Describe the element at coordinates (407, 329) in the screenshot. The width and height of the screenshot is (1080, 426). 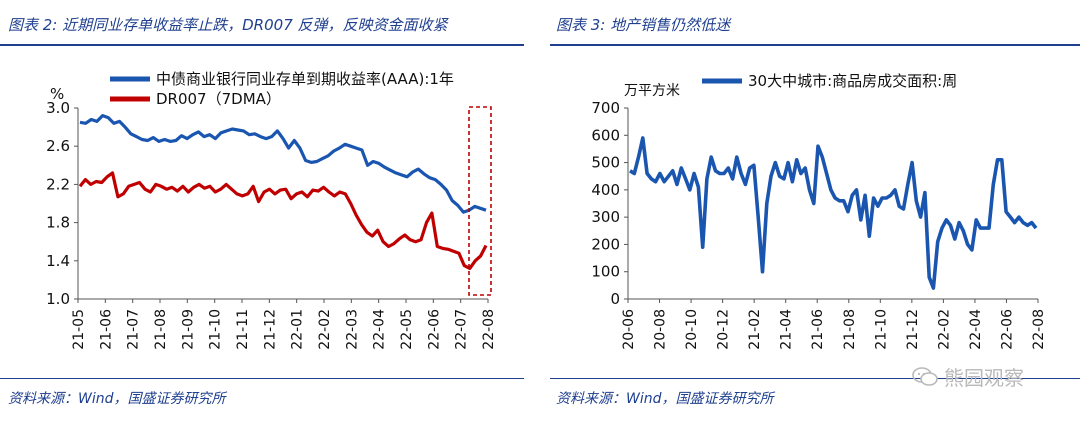
I see `x-tick-label: 22-05` at that location.